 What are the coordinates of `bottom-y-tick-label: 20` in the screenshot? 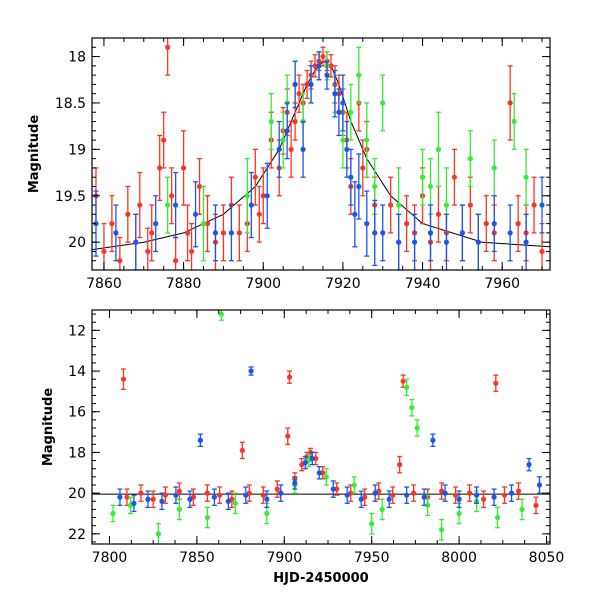 It's located at (77, 494).